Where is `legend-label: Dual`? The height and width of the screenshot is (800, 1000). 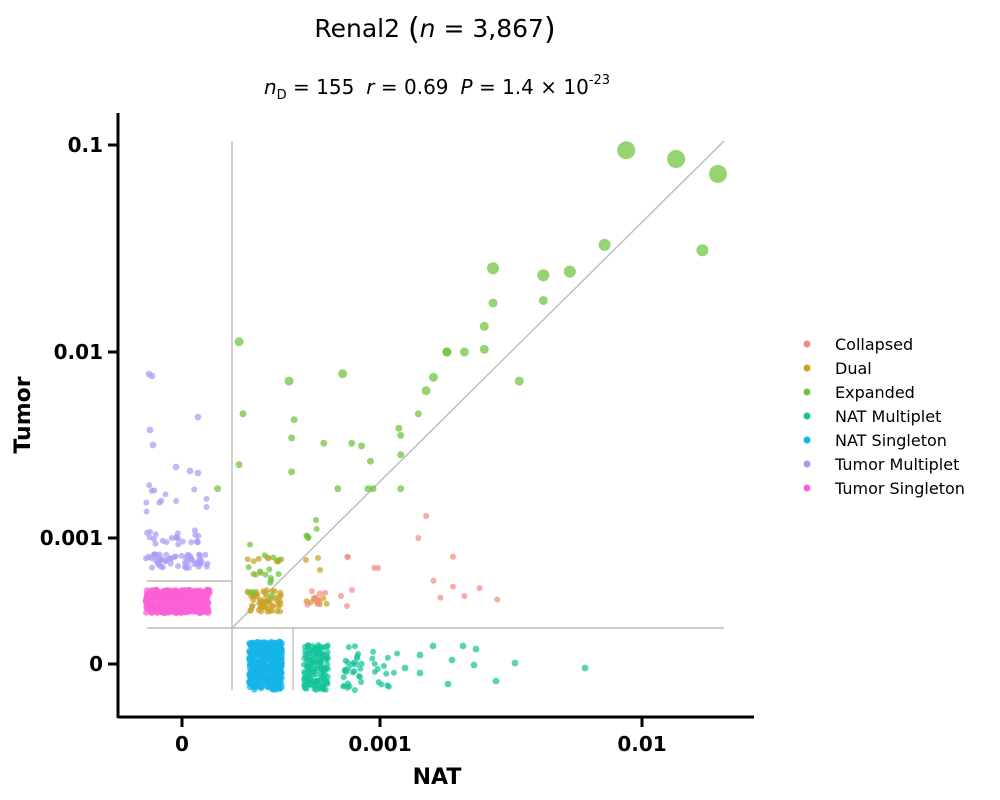
legend-label: Dual is located at coordinates (853, 368).